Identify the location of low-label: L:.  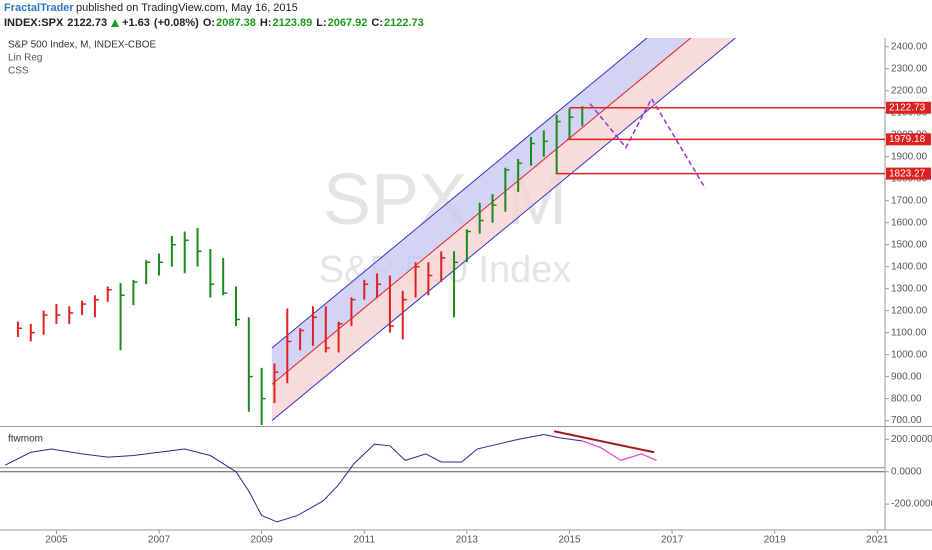
(321, 23).